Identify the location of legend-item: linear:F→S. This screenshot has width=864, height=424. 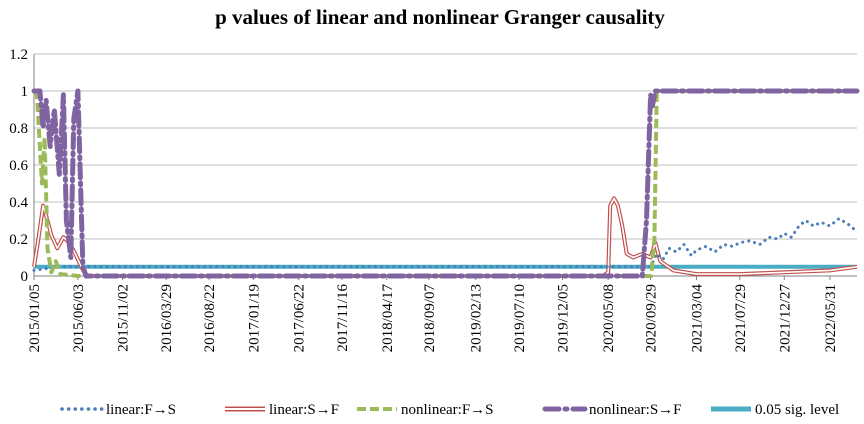
(118, 410).